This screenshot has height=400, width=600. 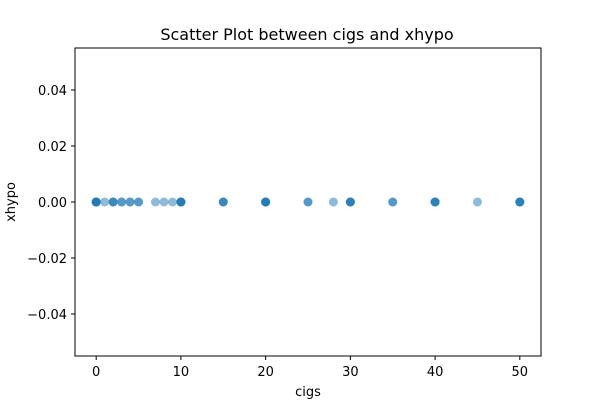 I want to click on y-tick-label: −0.02, so click(x=47, y=259).